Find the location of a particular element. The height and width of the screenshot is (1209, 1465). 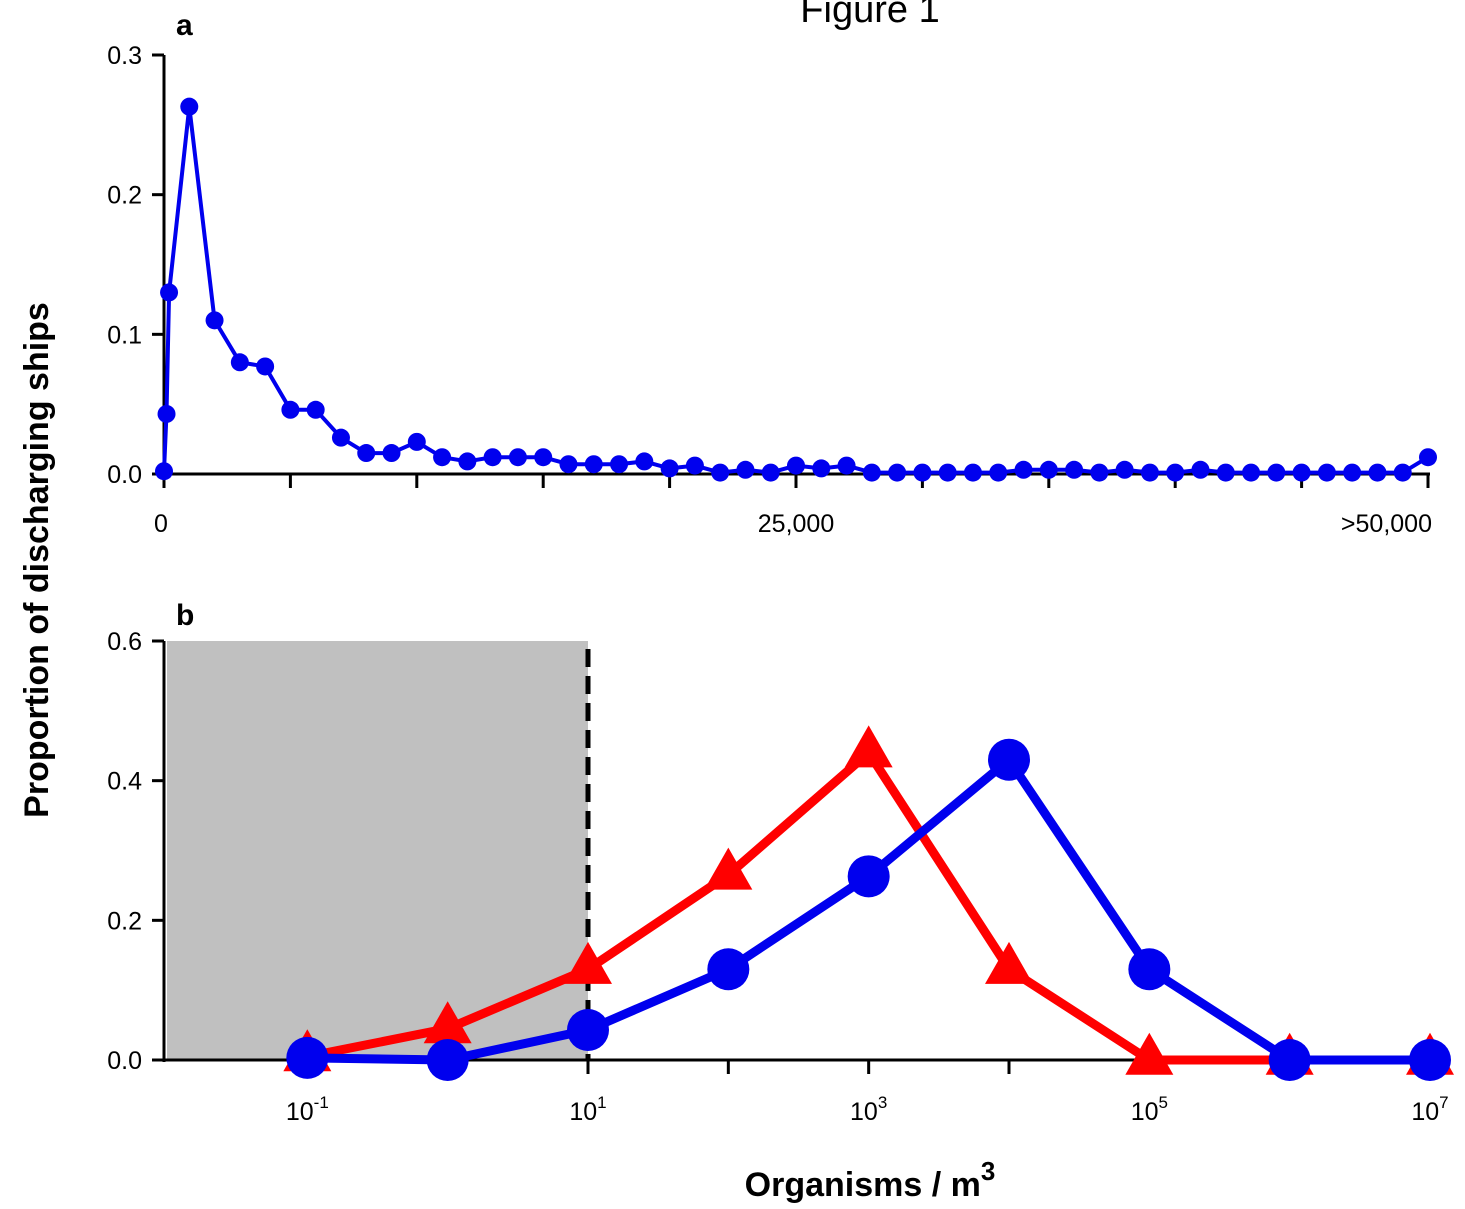

panel-b-x-tick-label: 10⁷ is located at coordinates (1429, 1109).